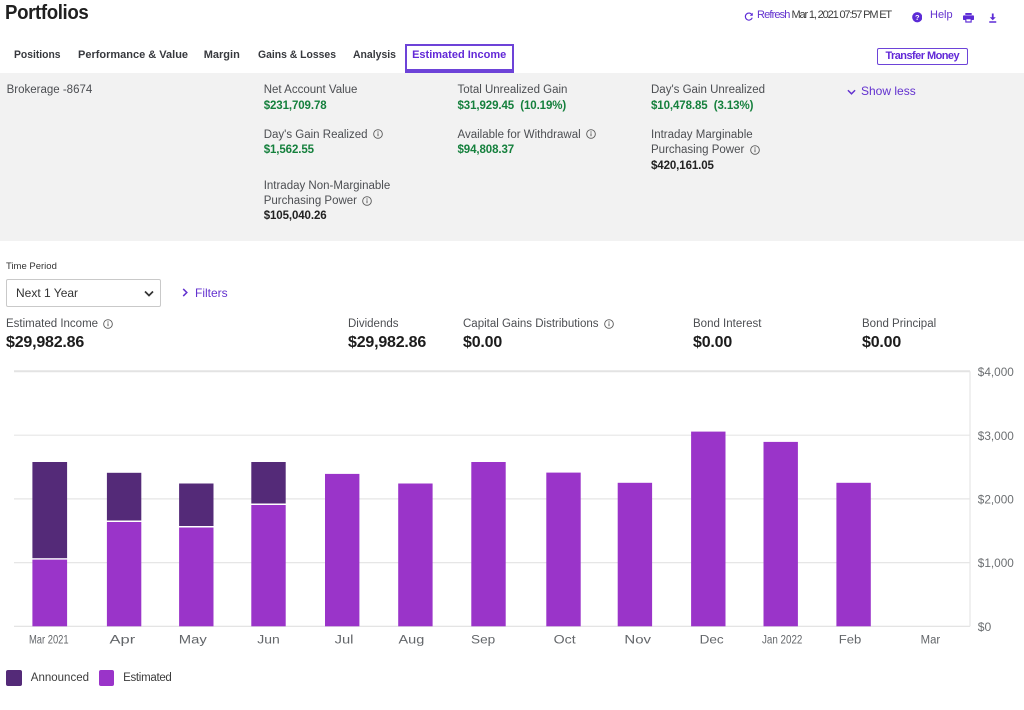  I want to click on svg-text: Dec, so click(712, 640).